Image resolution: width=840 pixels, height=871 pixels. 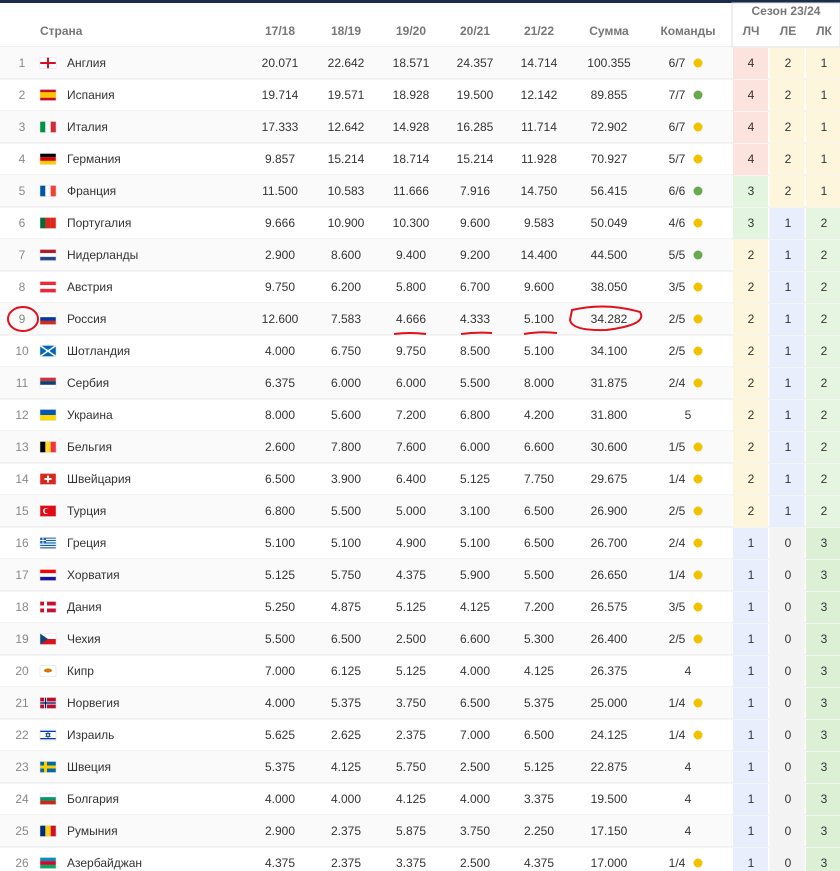 I want to click on cell: 50.049, so click(x=609, y=223).